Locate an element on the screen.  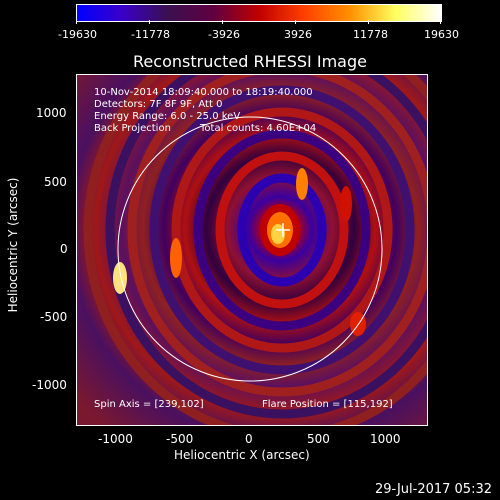
total-counts: Total counts: 4.60E+04 is located at coordinates (258, 128).